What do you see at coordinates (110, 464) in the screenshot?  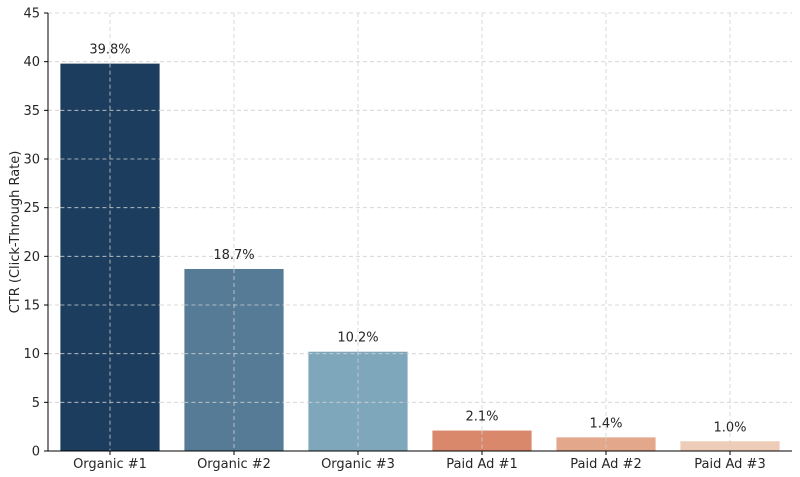 I see `x-tick-label-0: Organic #1` at bounding box center [110, 464].